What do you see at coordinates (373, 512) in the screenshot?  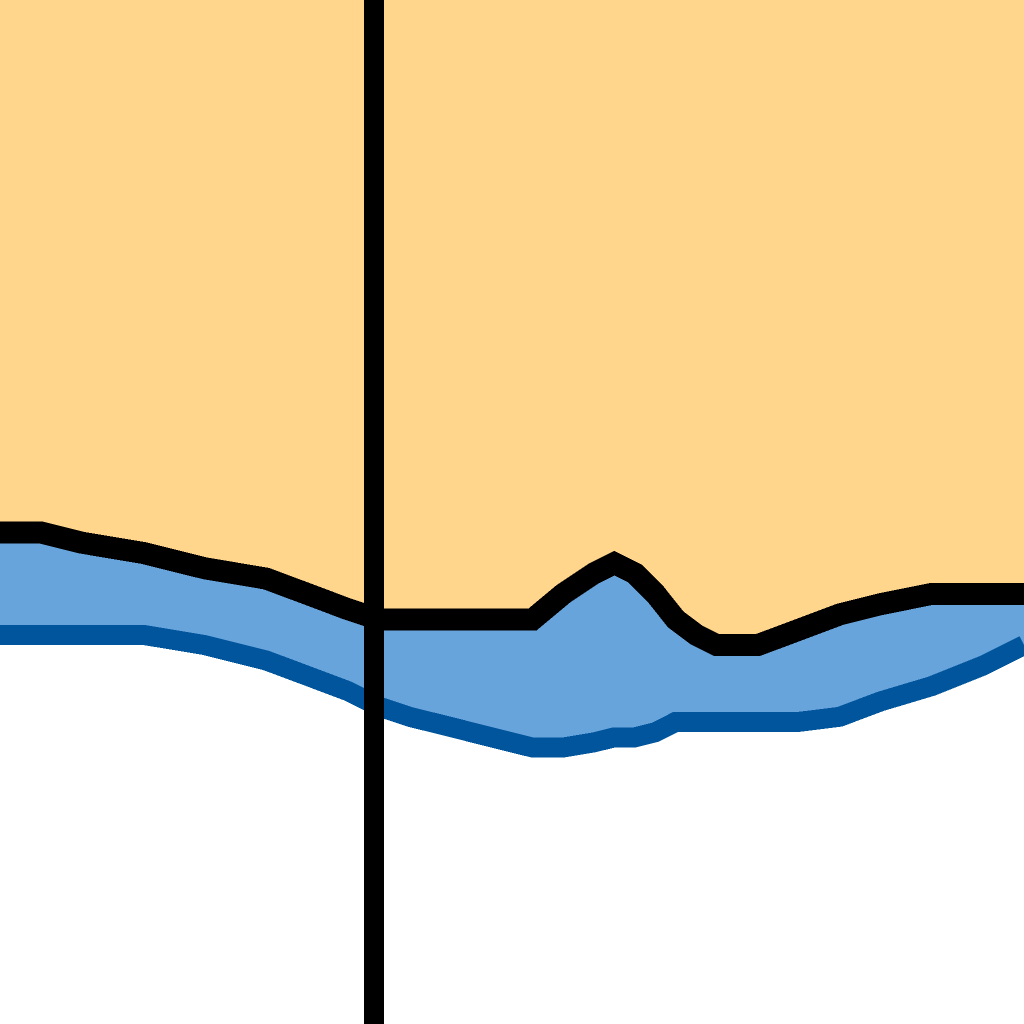 I see `vertical-reference-line` at bounding box center [373, 512].